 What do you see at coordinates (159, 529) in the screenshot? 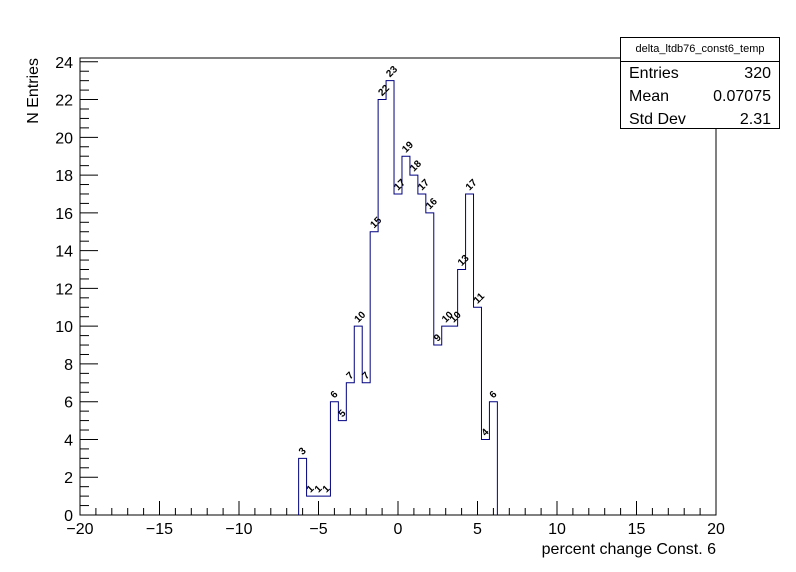
I see `x-tick-label: −15` at bounding box center [159, 529].